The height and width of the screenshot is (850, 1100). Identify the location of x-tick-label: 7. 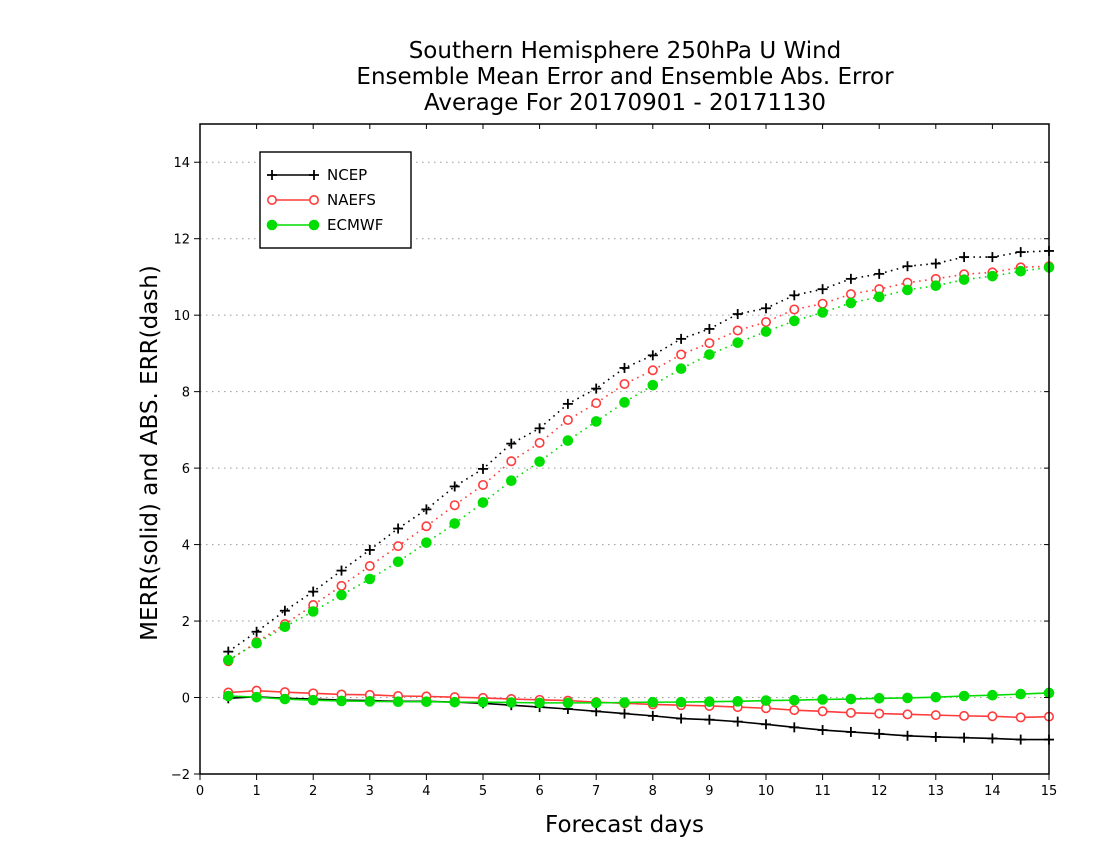
(596, 791).